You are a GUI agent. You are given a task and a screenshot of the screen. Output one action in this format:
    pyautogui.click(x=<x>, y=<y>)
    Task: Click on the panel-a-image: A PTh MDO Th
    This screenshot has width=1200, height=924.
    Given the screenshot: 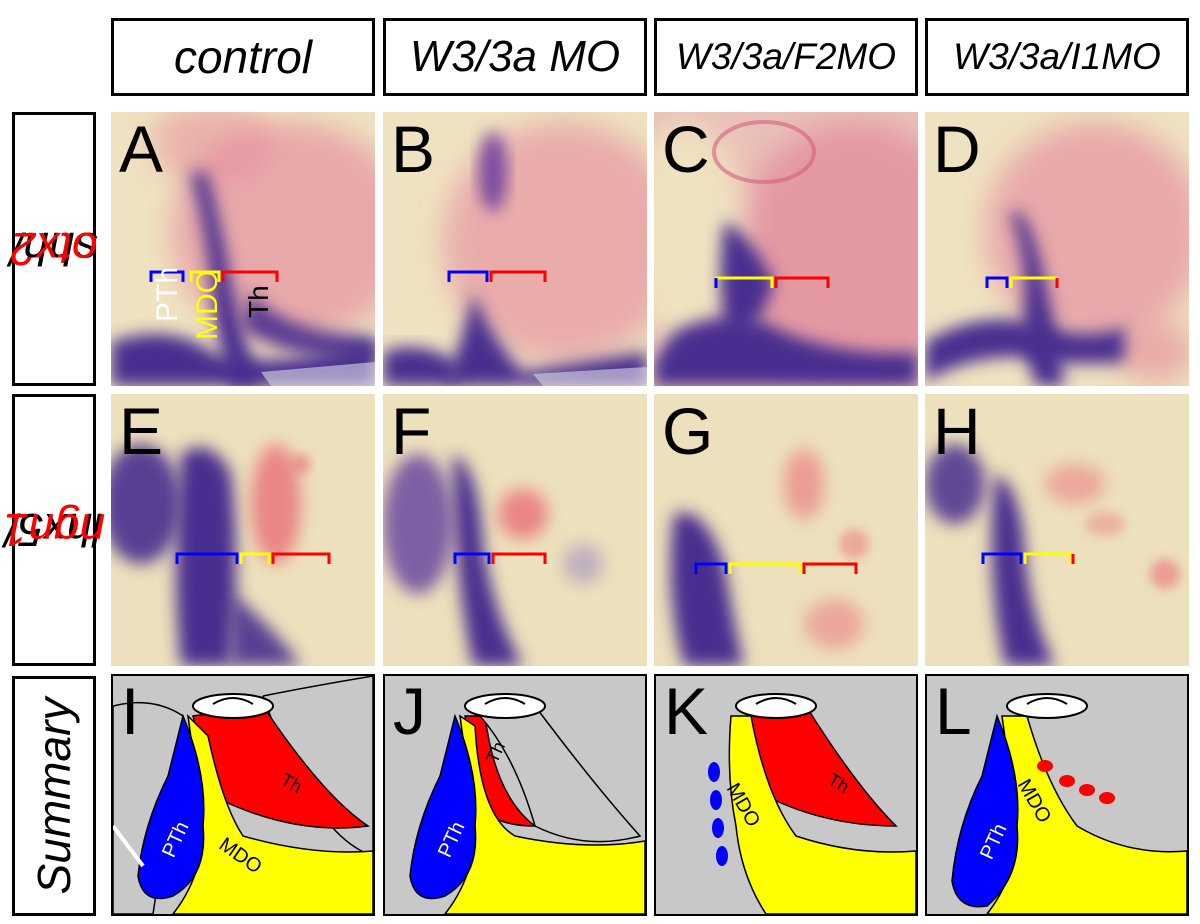 What is the action you would take?
    pyautogui.click(x=243, y=249)
    